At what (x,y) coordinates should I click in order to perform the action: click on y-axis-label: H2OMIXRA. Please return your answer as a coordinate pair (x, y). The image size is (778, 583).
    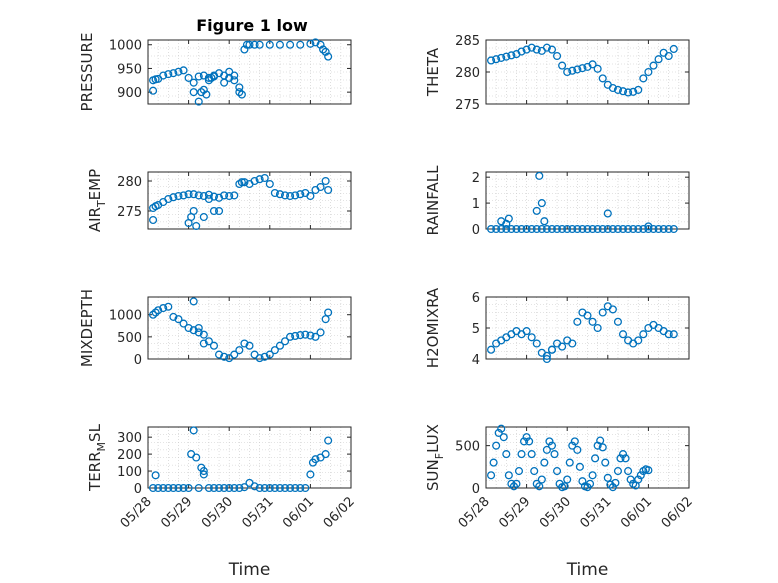
    Looking at the image, I should click on (433, 327).